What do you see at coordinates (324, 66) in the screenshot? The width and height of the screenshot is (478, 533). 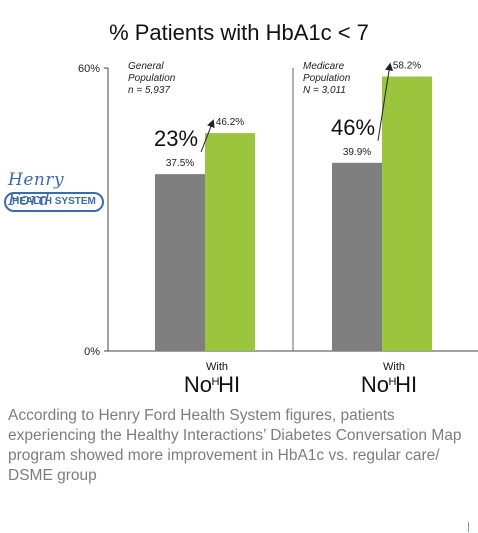 I see `population-label-line1: Medicare` at bounding box center [324, 66].